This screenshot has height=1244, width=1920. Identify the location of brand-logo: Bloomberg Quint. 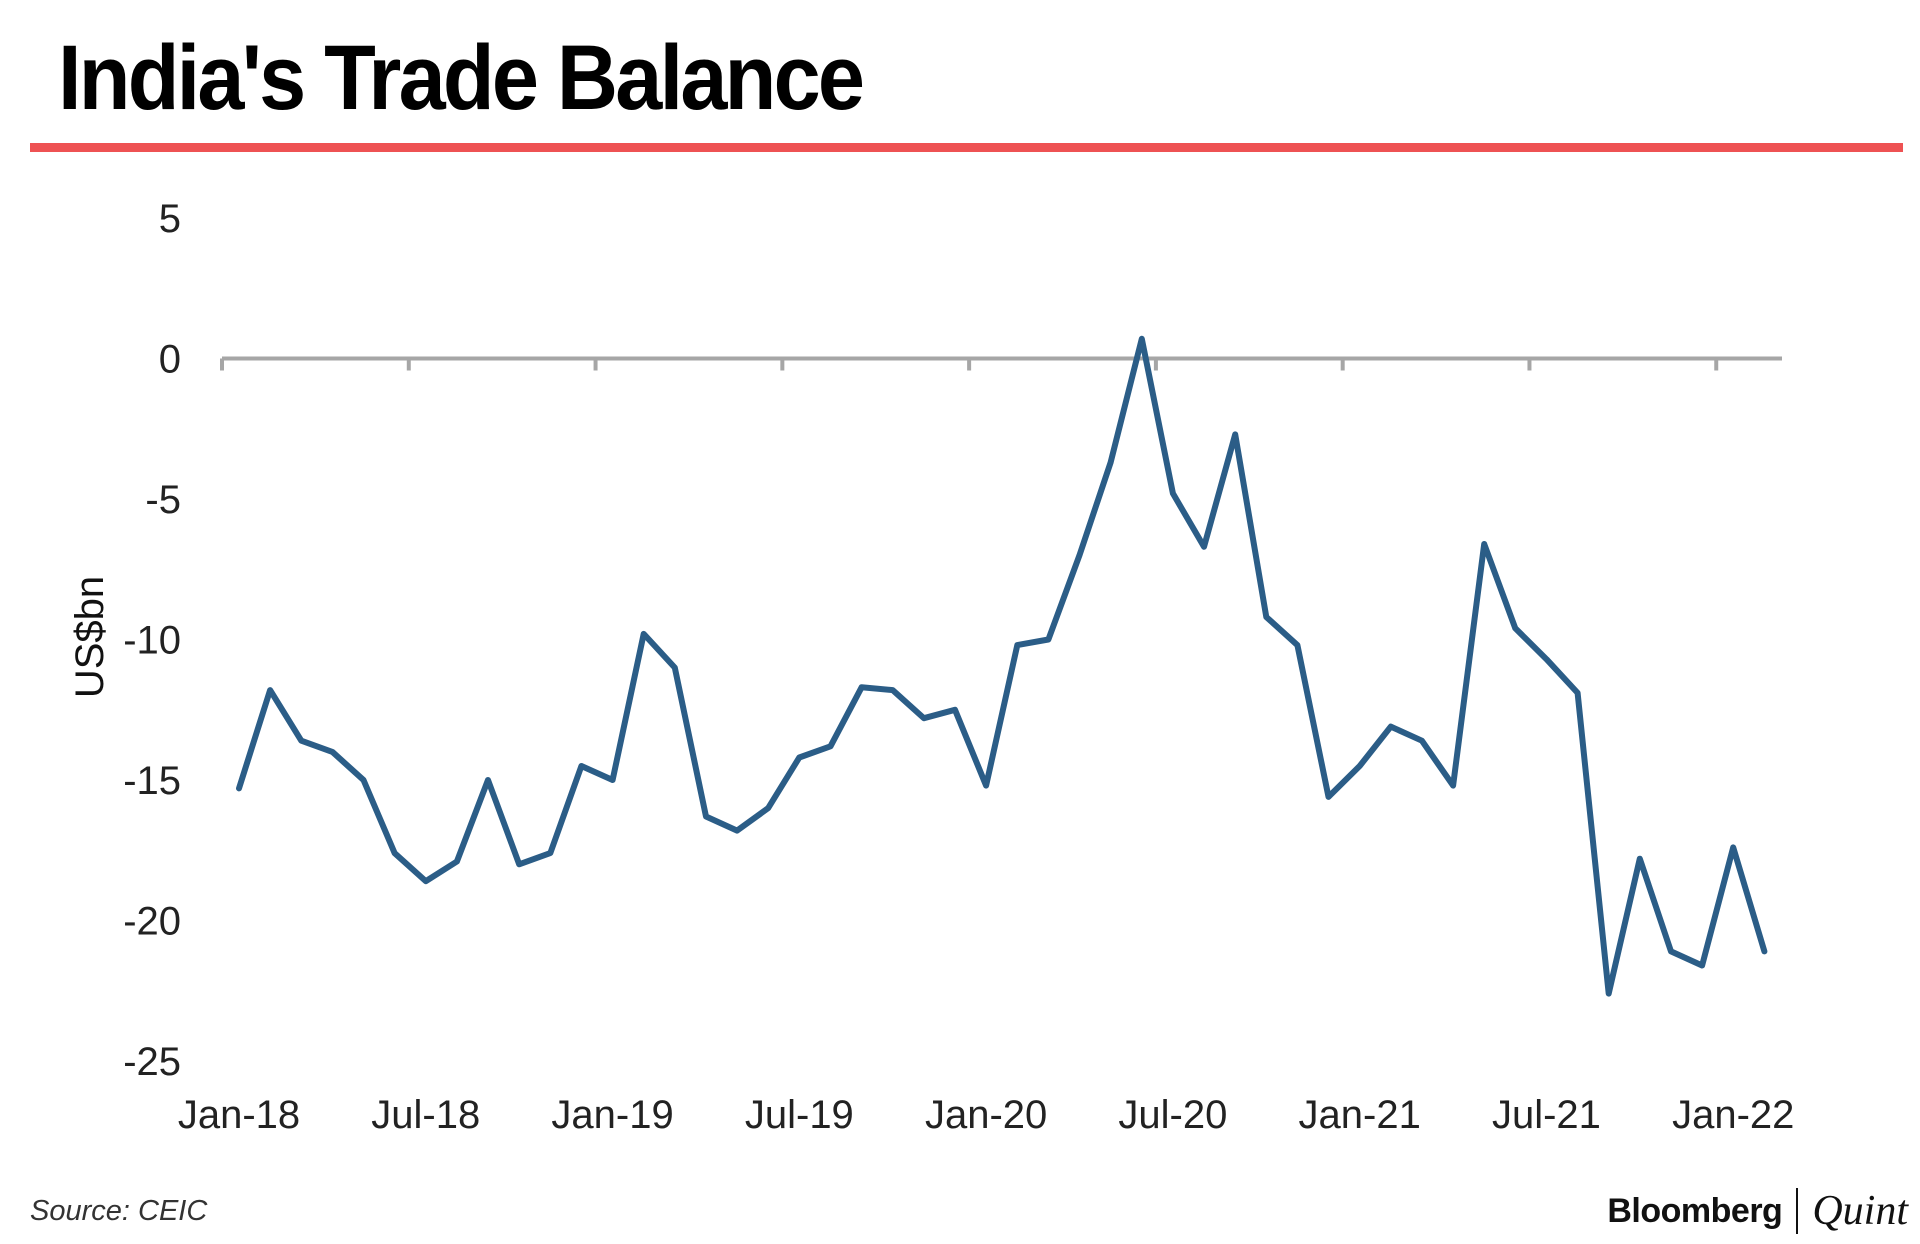
(1757, 1211).